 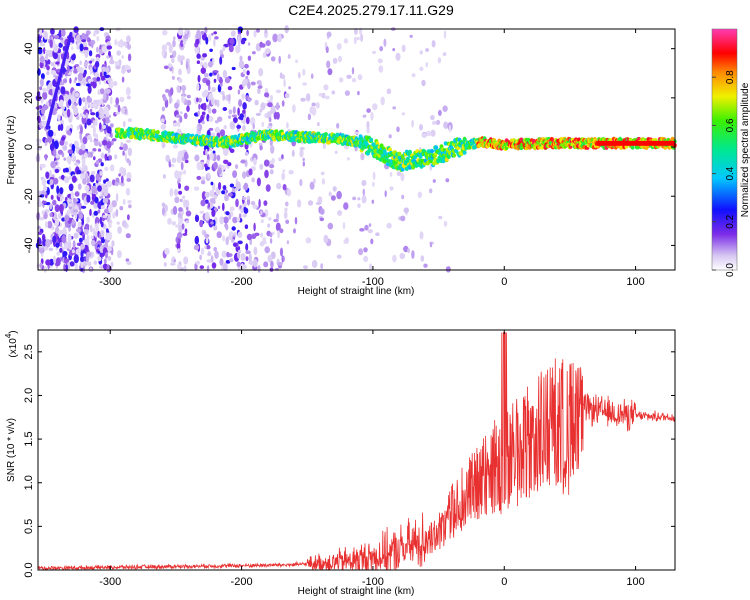 I want to click on snr-multiplier-close: ), so click(x=13, y=331).